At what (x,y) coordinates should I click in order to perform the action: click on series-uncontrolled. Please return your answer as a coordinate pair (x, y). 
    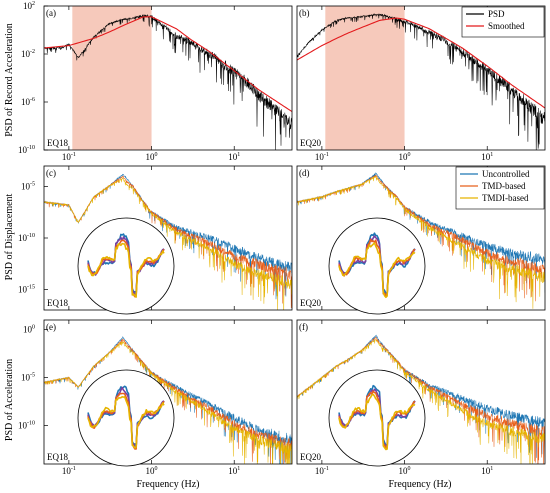
    Looking at the image, I should click on (168, 400).